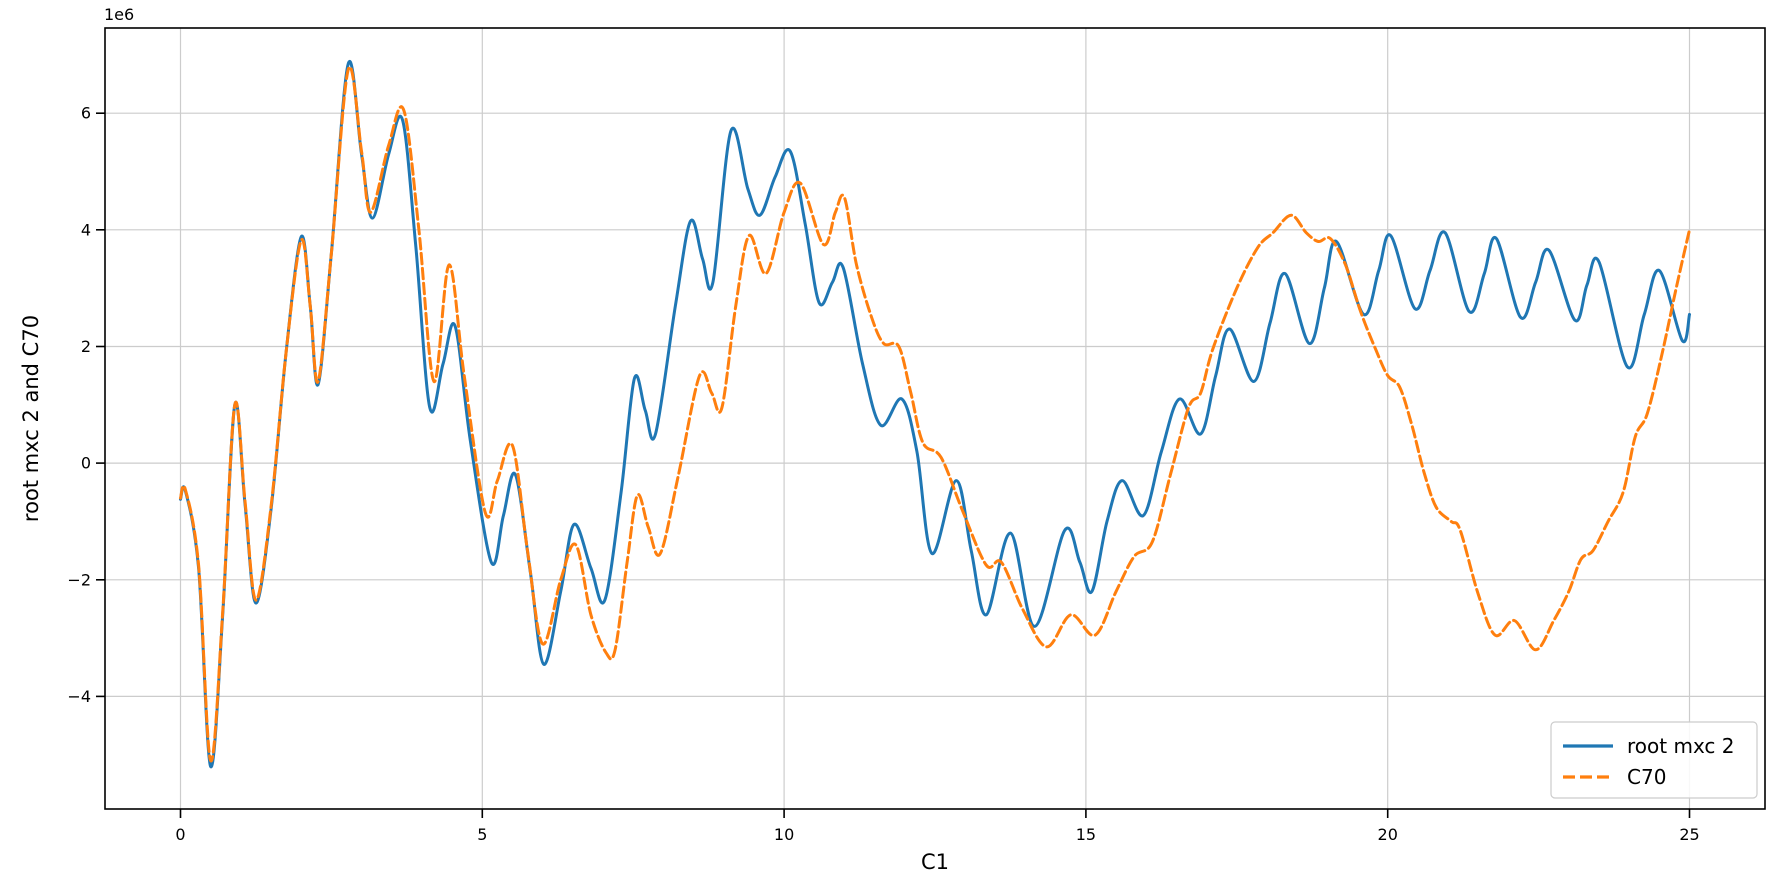 The height and width of the screenshot is (878, 1788). Describe the element at coordinates (482, 834) in the screenshot. I see `x-tick-label: 5` at that location.